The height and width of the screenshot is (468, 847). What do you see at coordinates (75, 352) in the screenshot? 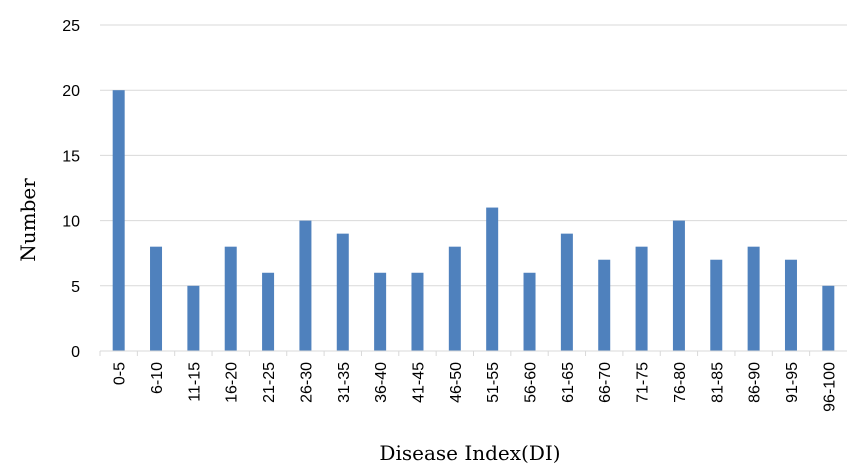
I see `y-tick-label: 0` at bounding box center [75, 352].